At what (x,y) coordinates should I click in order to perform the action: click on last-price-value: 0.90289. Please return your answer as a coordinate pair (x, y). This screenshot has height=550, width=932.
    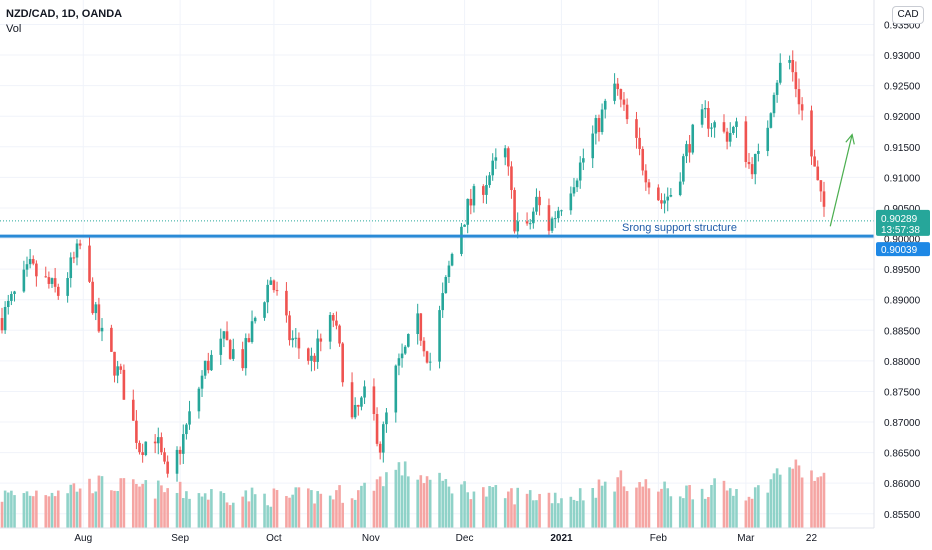
    Looking at the image, I should click on (899, 219).